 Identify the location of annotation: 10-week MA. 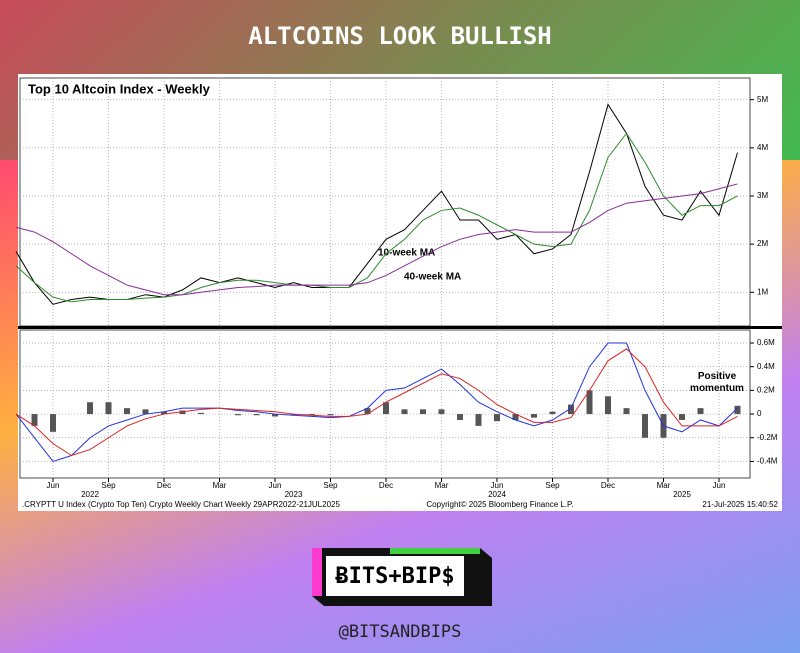
(406, 253).